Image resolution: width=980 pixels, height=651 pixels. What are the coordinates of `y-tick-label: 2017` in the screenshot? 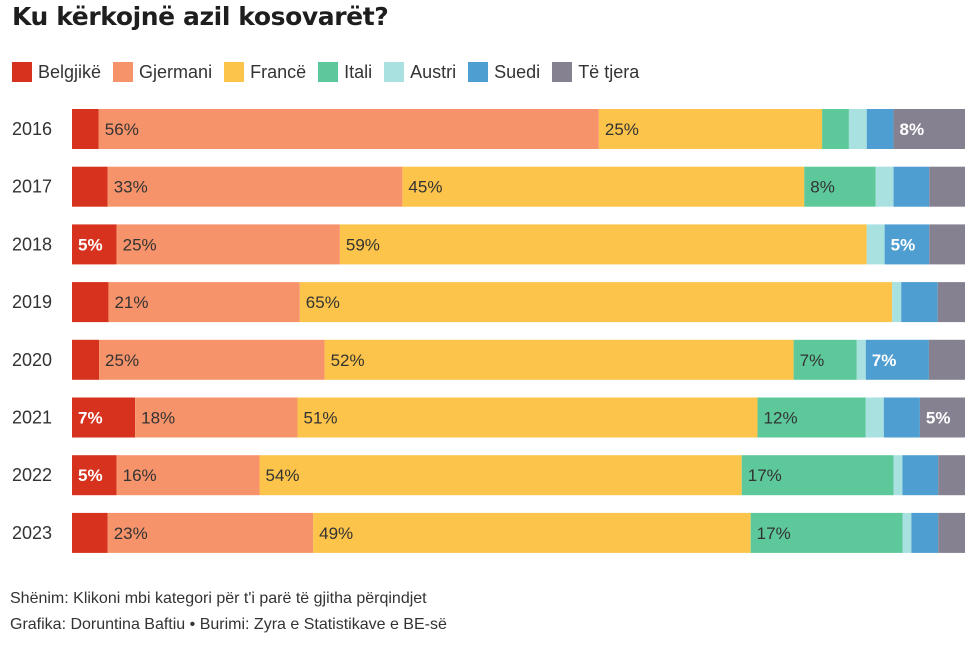 It's located at (32, 187).